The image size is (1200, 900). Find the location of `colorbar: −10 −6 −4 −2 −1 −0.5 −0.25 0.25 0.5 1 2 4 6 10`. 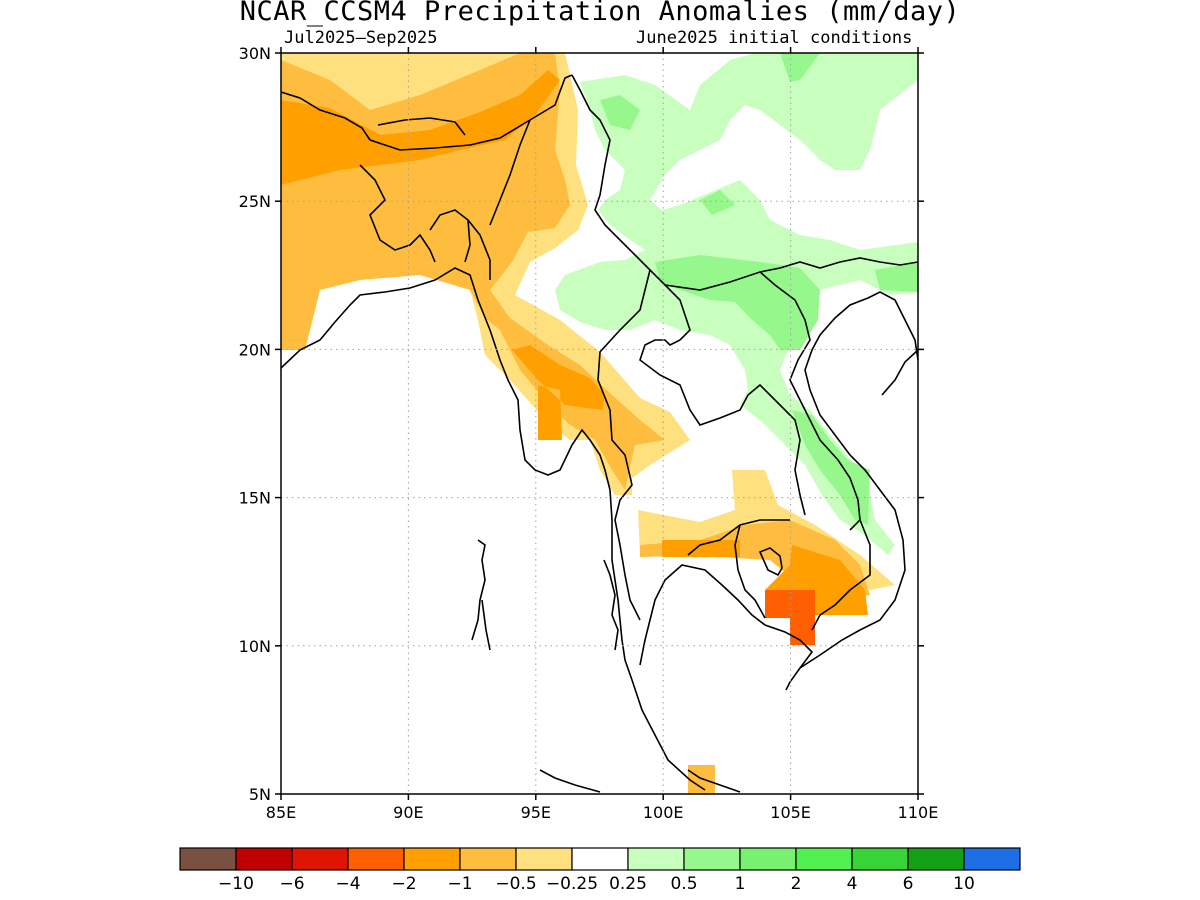

colorbar: −10 −6 −4 −2 −1 −0.5 −0.25 0.25 0.5 1 2 4 6 10 is located at coordinates (600, 870).